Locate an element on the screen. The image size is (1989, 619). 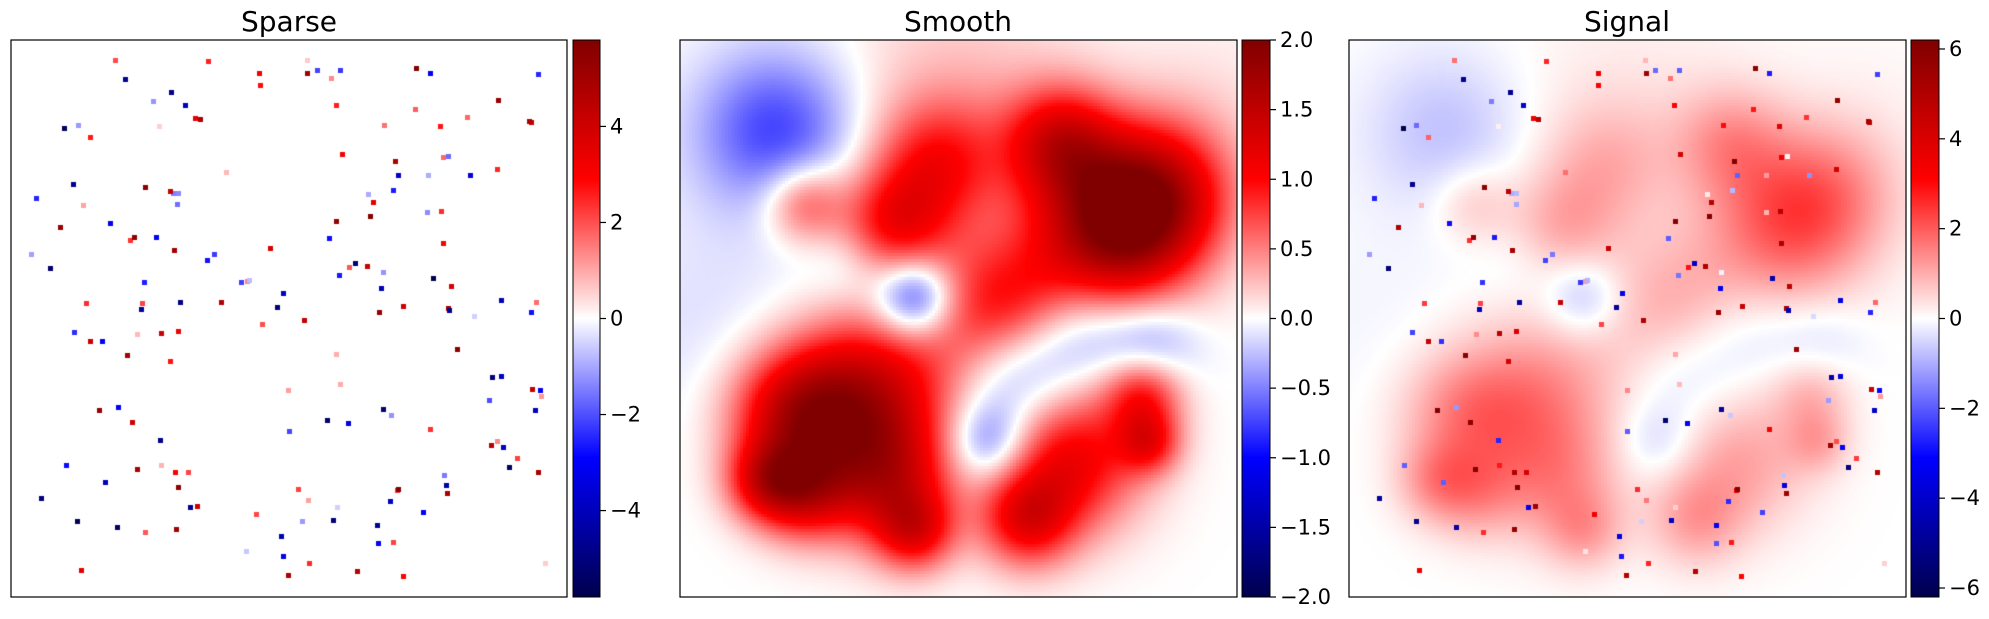
colorbar-tick-label: −1.0 is located at coordinates (1305, 458).